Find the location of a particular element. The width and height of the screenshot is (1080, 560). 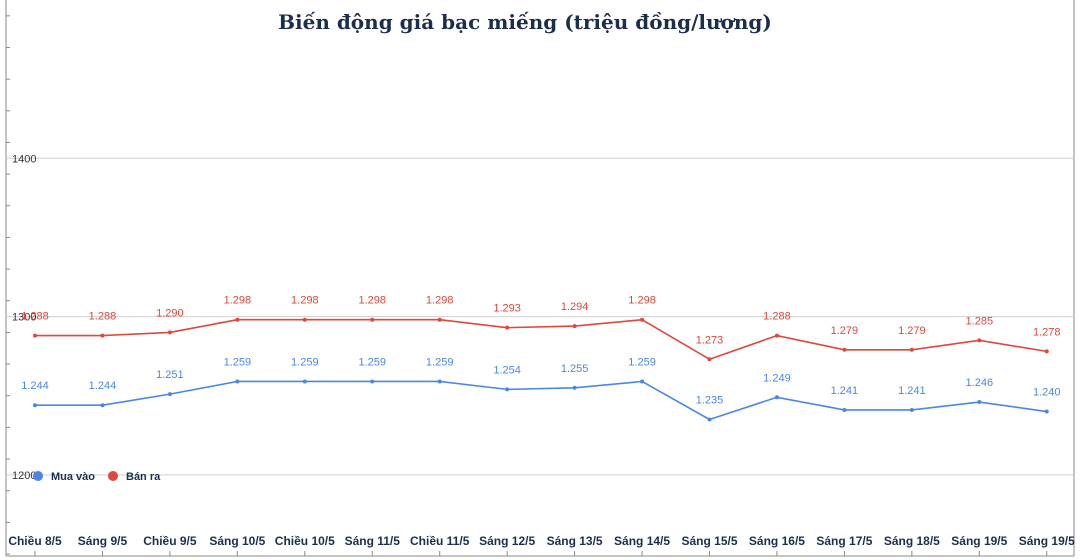

x-tick-label: Chiều 9/5 is located at coordinates (170, 541).